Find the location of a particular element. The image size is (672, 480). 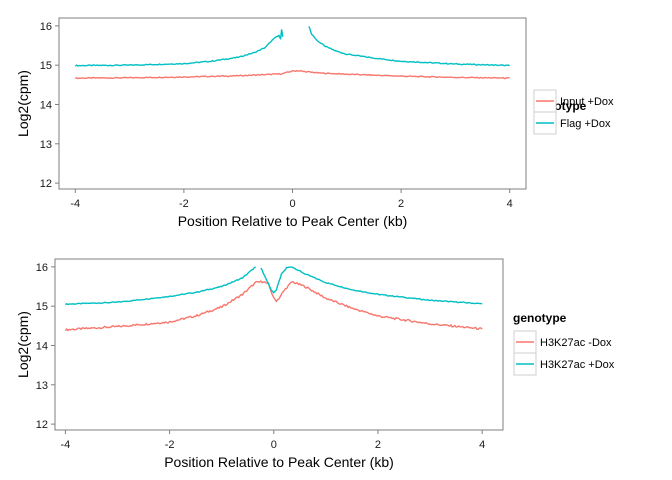

legend-label: Flag +Dox is located at coordinates (585, 124).